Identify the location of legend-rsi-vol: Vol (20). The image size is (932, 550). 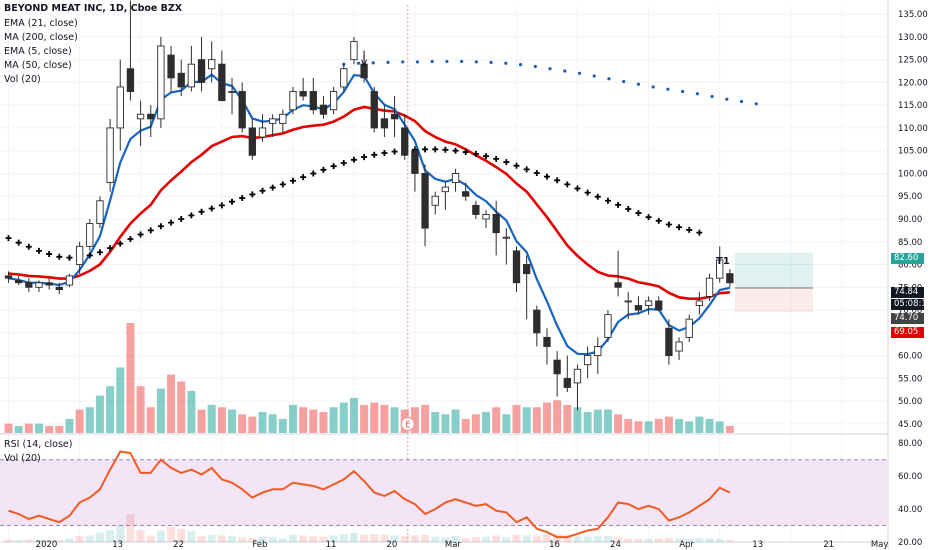
(22, 458).